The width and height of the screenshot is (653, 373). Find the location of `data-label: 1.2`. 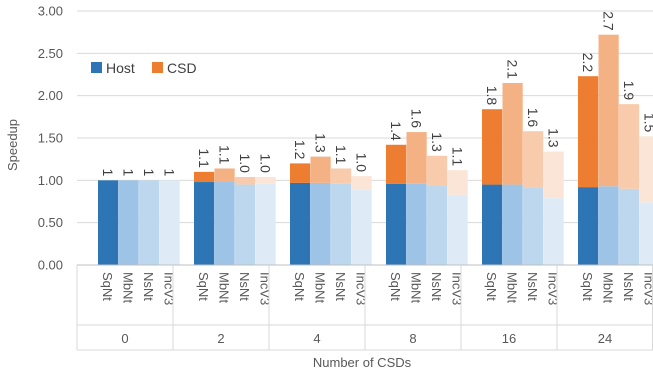

data-label: 1.2 is located at coordinates (300, 150).